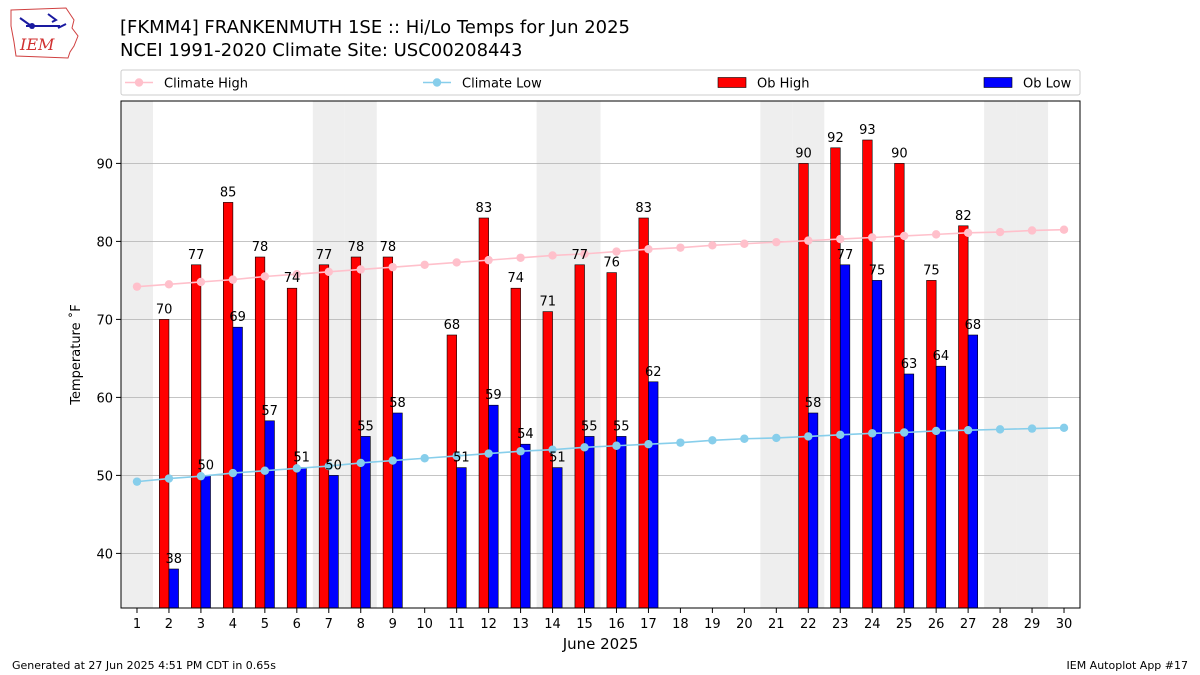  Describe the element at coordinates (237, 317) in the screenshot. I see `ob-low-label-day-4: 69` at that location.